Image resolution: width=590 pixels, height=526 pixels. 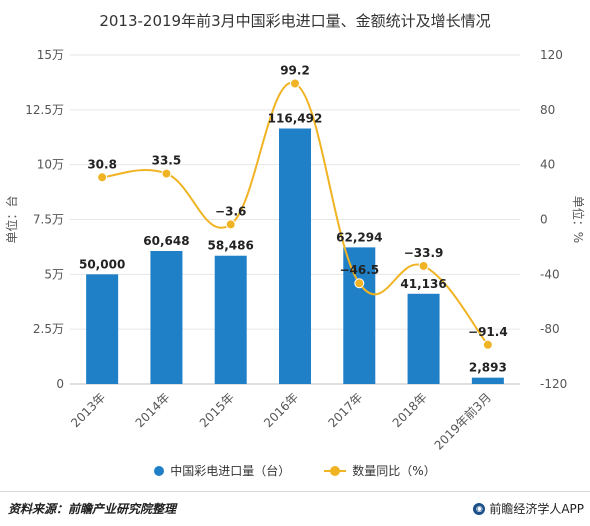 What do you see at coordinates (462, 421) in the screenshot?
I see `category-label: 2019年前3月` at bounding box center [462, 421].